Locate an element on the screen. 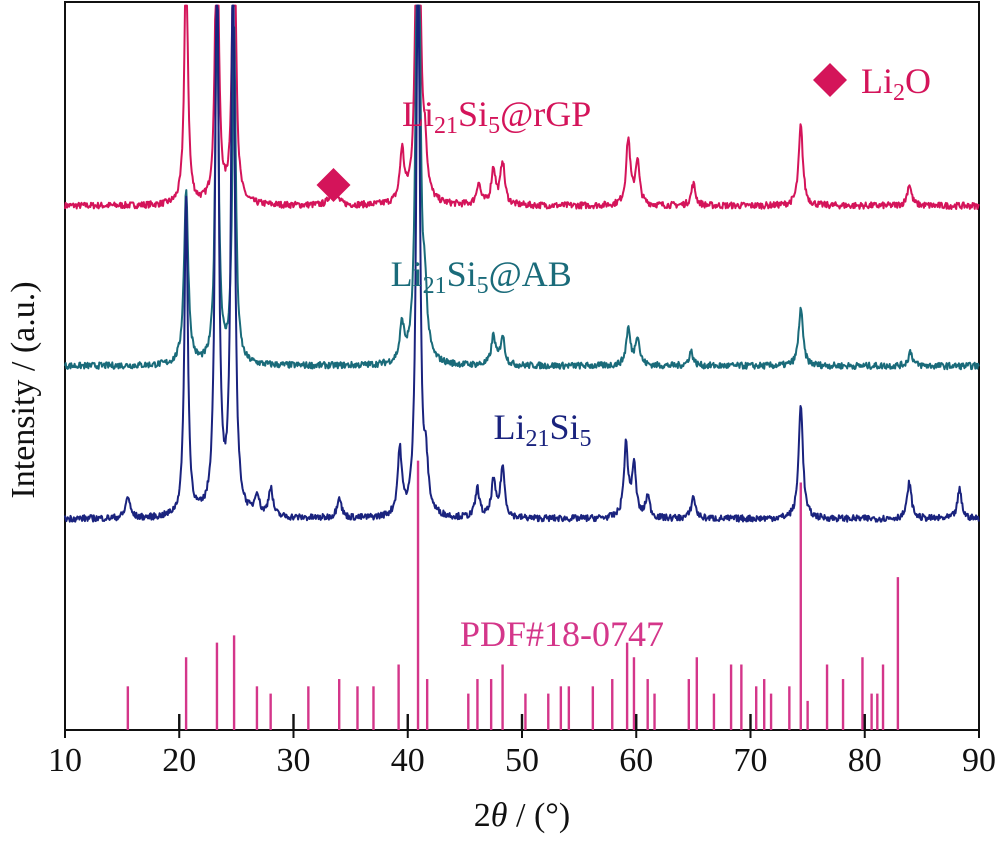 Image resolution: width=1000 pixels, height=841 pixels. markers: Li2O is located at coordinates (623, 131).